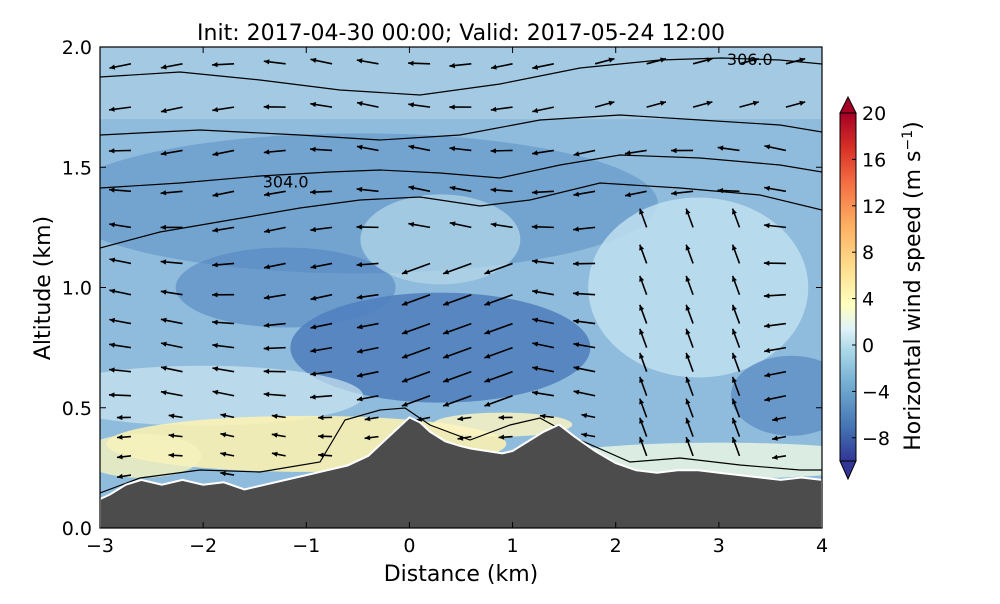 This screenshot has width=1000, height=604. What do you see at coordinates (719, 546) in the screenshot?
I see `x-tick-label: 3` at bounding box center [719, 546].